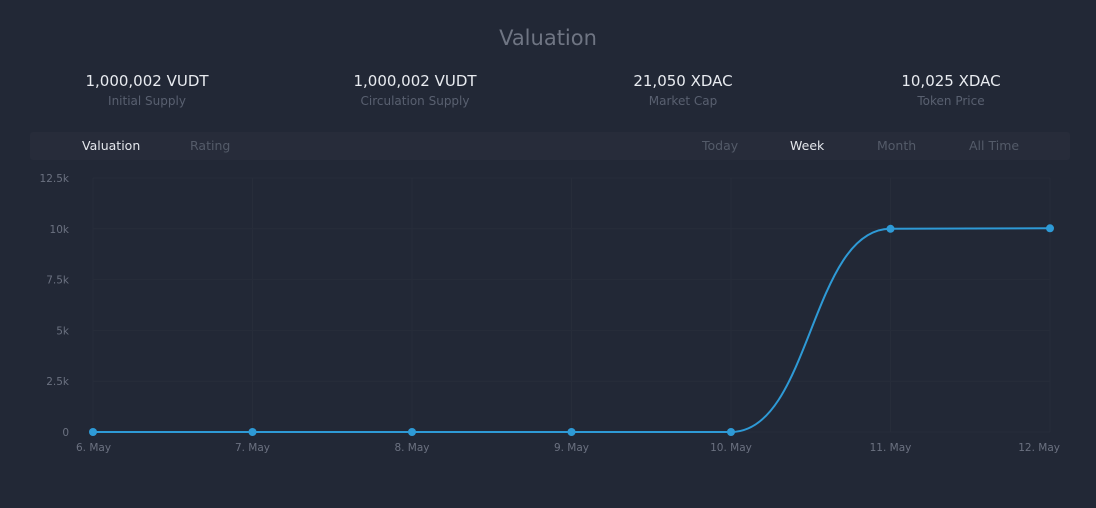  Describe the element at coordinates (93, 448) in the screenshot. I see `x-tick-label: 6. May` at that location.